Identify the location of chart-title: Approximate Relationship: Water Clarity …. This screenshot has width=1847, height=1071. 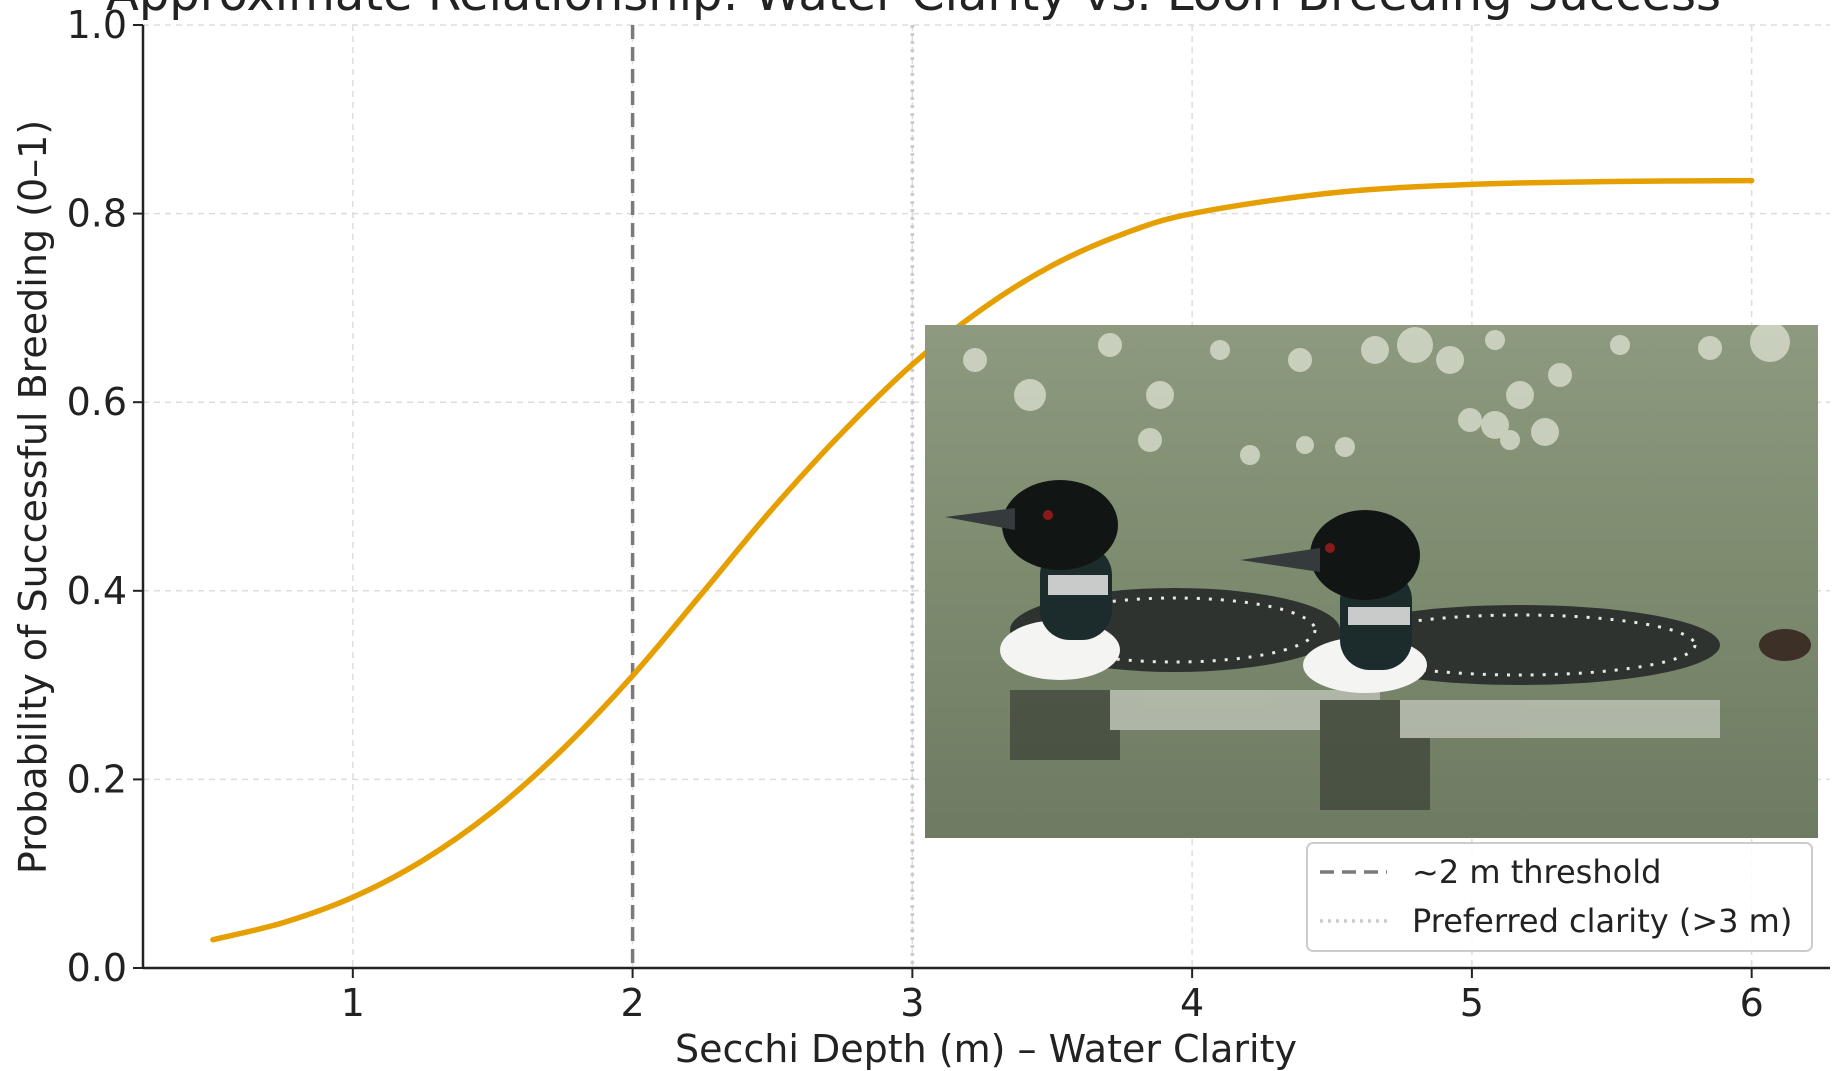
(913, 11).